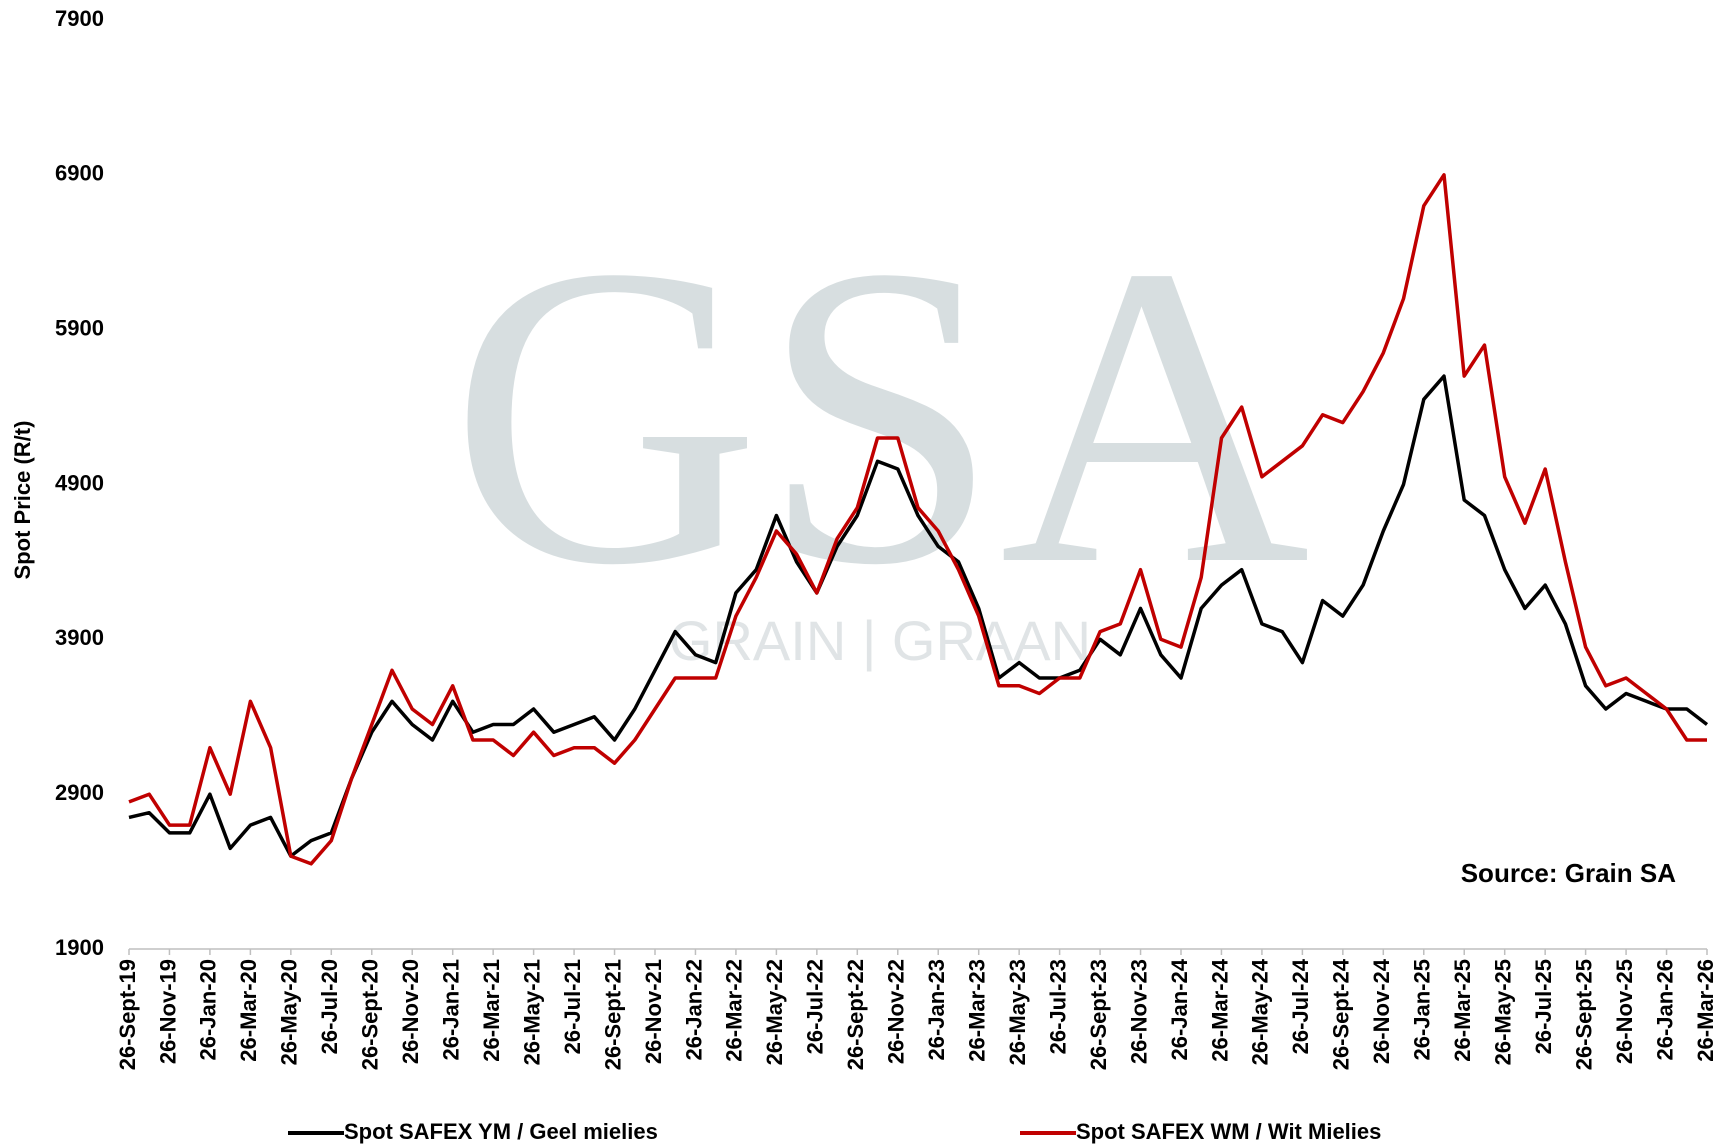 The height and width of the screenshot is (1148, 1724). Describe the element at coordinates (1503, 1012) in the screenshot. I see `x-tick-label: 26-May-25` at that location.